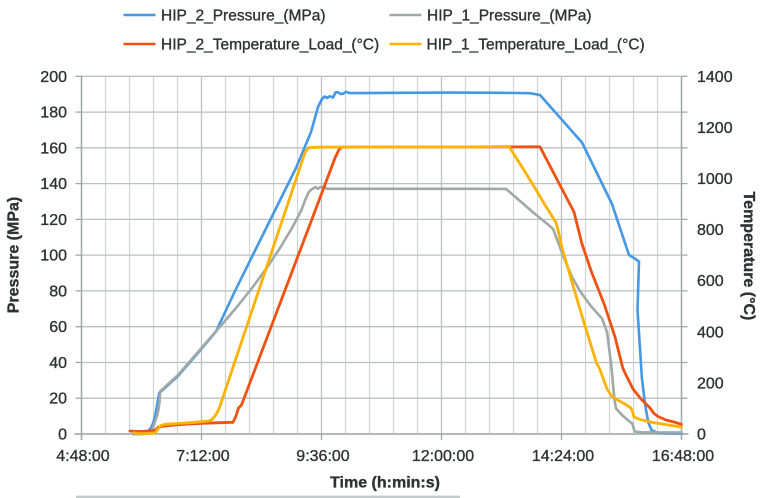  What do you see at coordinates (53, 184) in the screenshot?
I see `svg-text: 140` at bounding box center [53, 184].